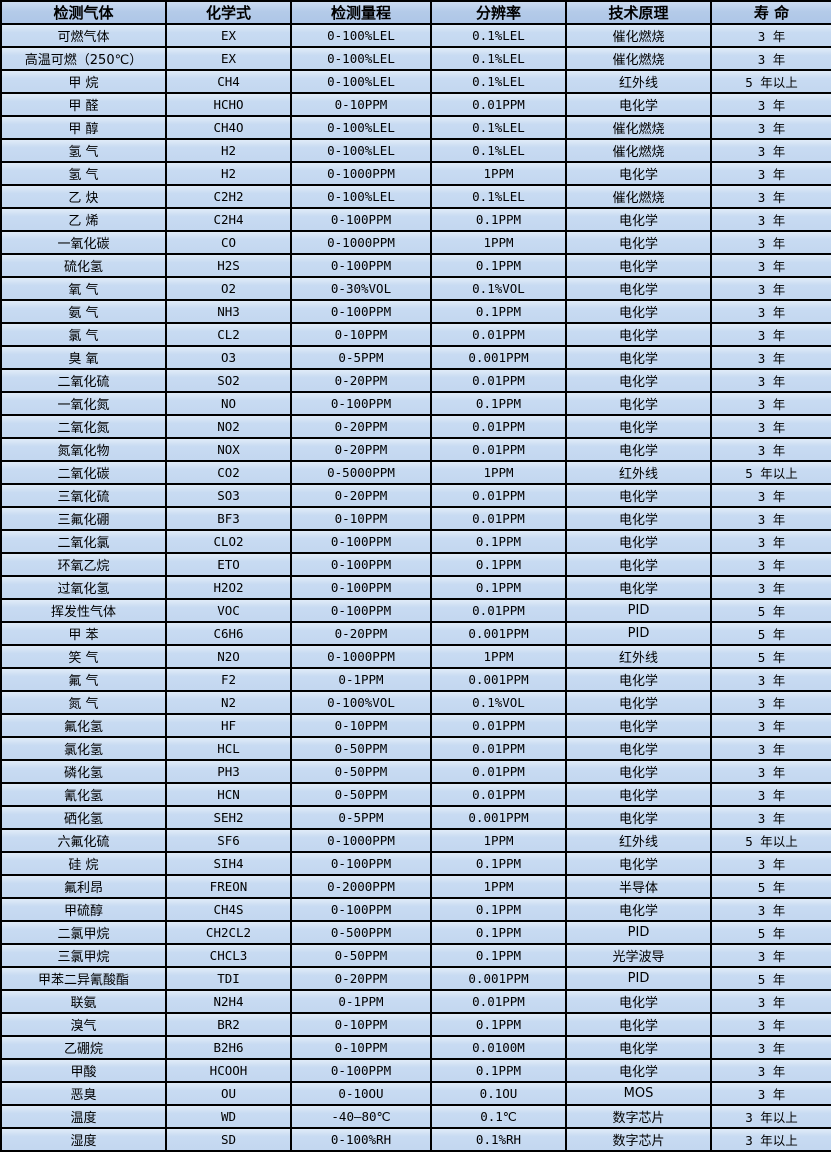 This screenshot has height=1152, width=831. What do you see at coordinates (498, 12) in the screenshot?
I see `column-header-resolution: 分辨率` at bounding box center [498, 12].